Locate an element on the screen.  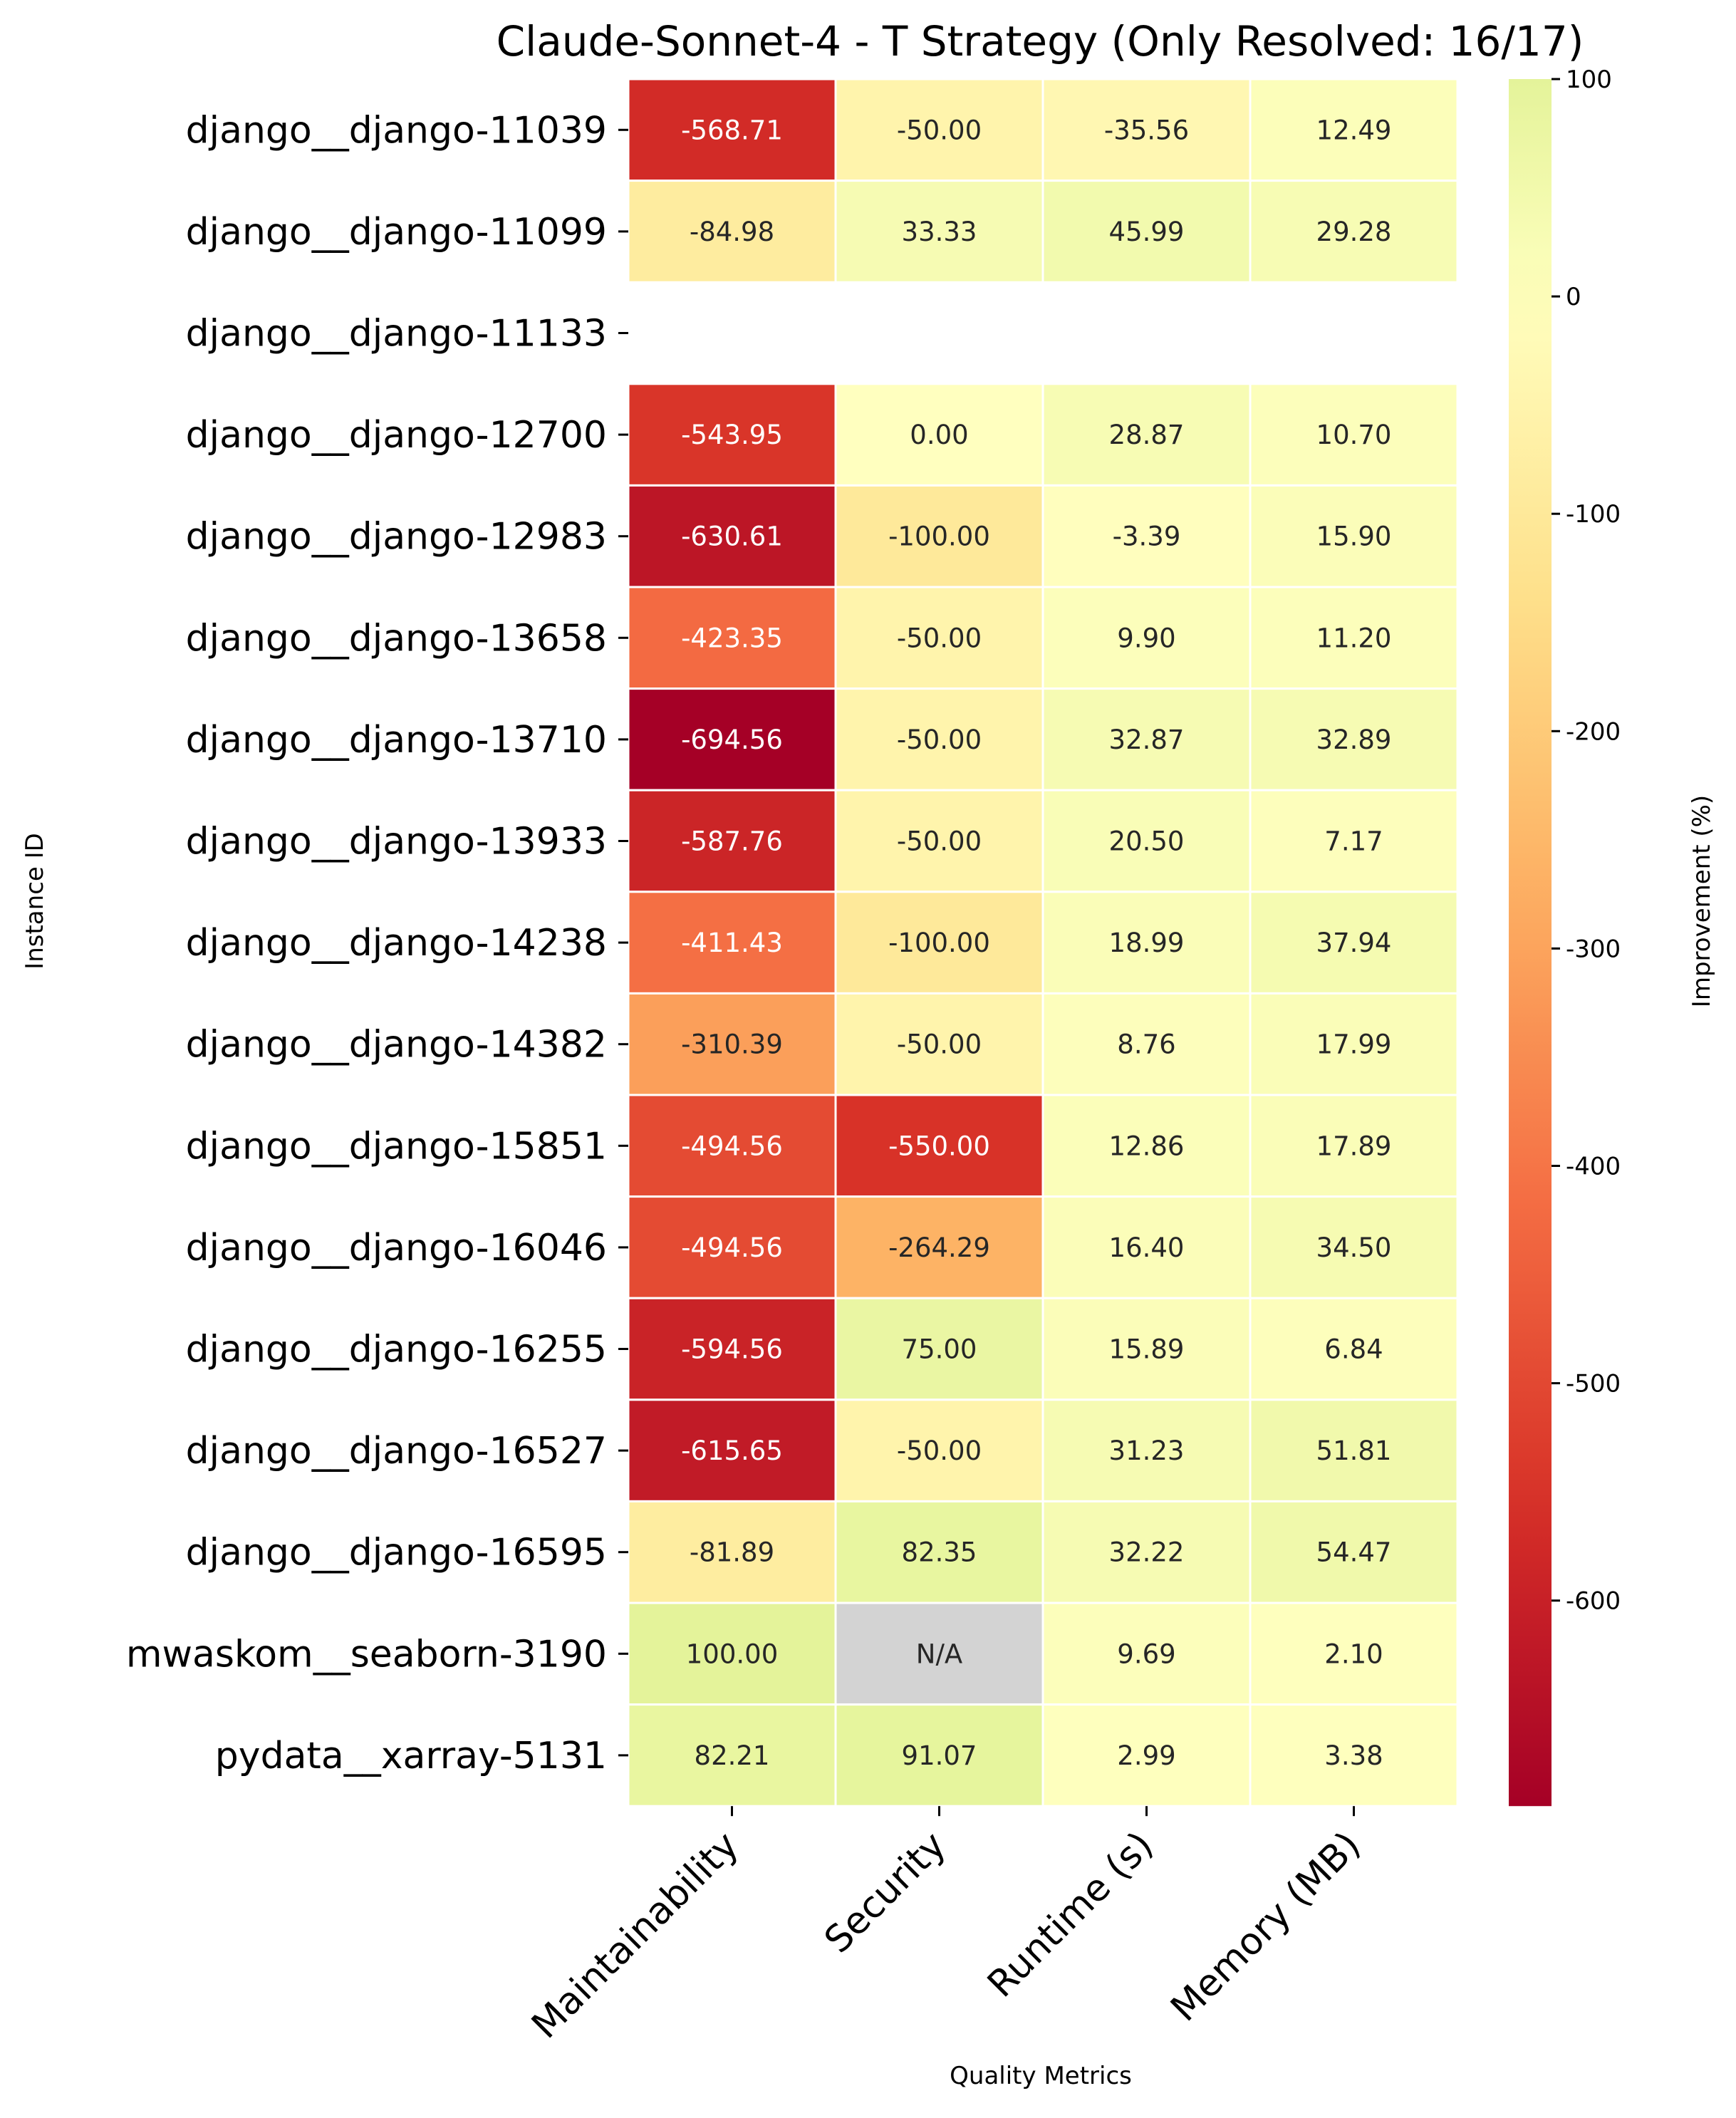
cell-value-label: 33.33 is located at coordinates (939, 232).